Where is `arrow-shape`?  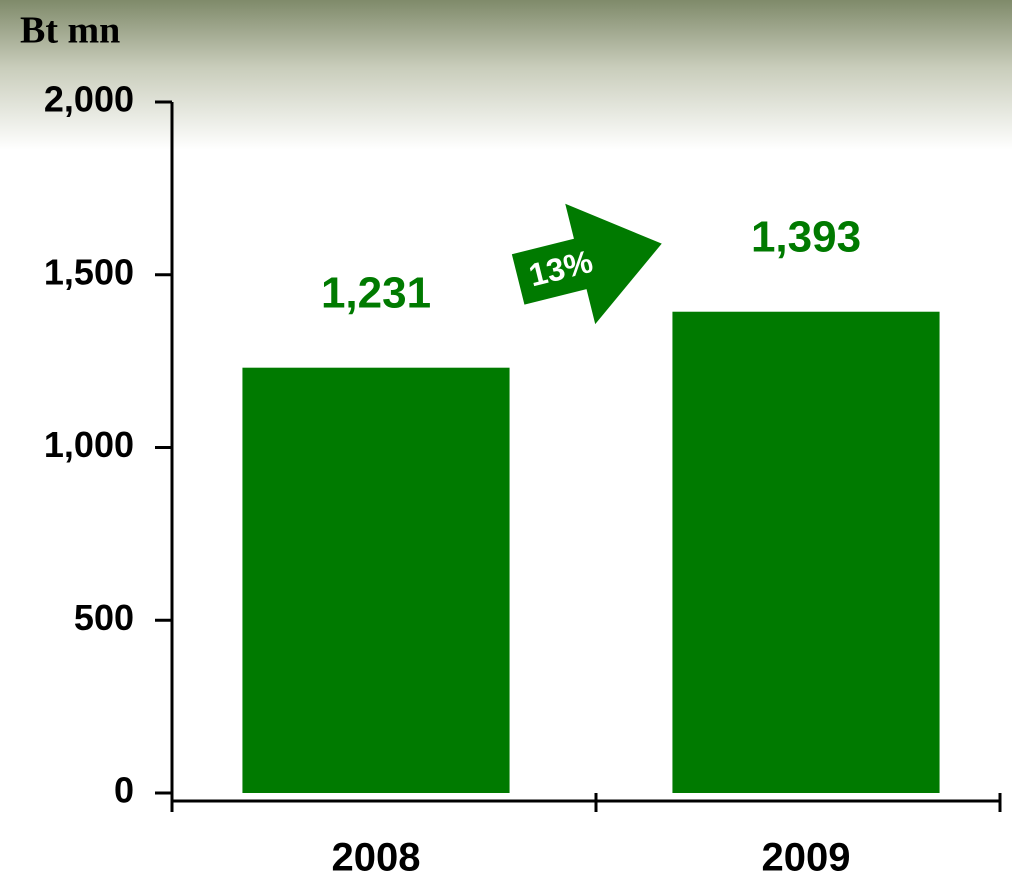 arrow-shape is located at coordinates (586, 264).